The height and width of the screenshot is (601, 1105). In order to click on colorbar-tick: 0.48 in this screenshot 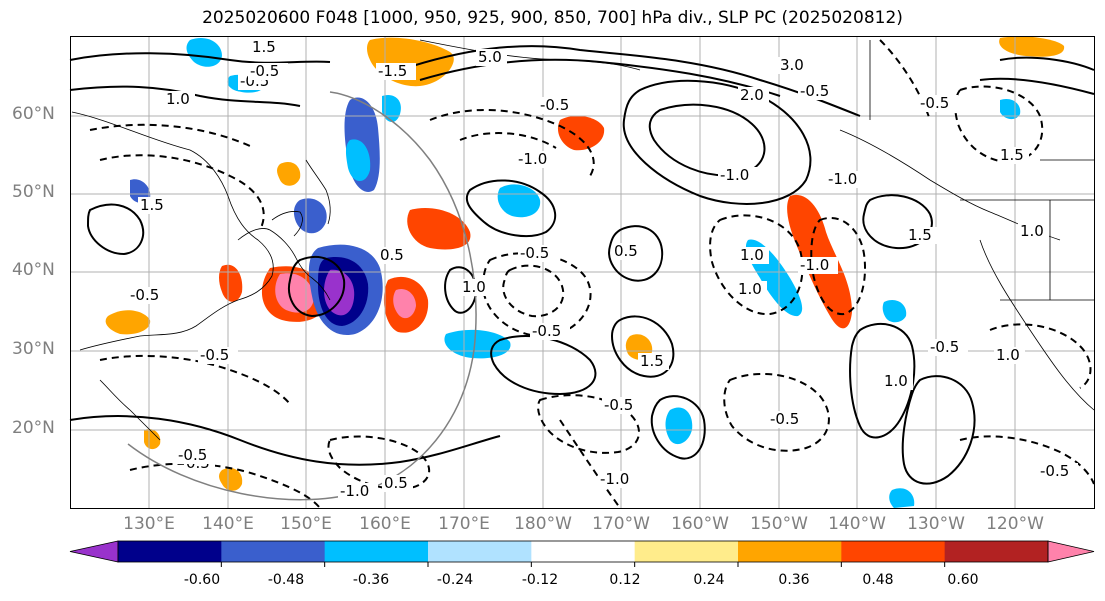, I will do `click(878, 580)`.